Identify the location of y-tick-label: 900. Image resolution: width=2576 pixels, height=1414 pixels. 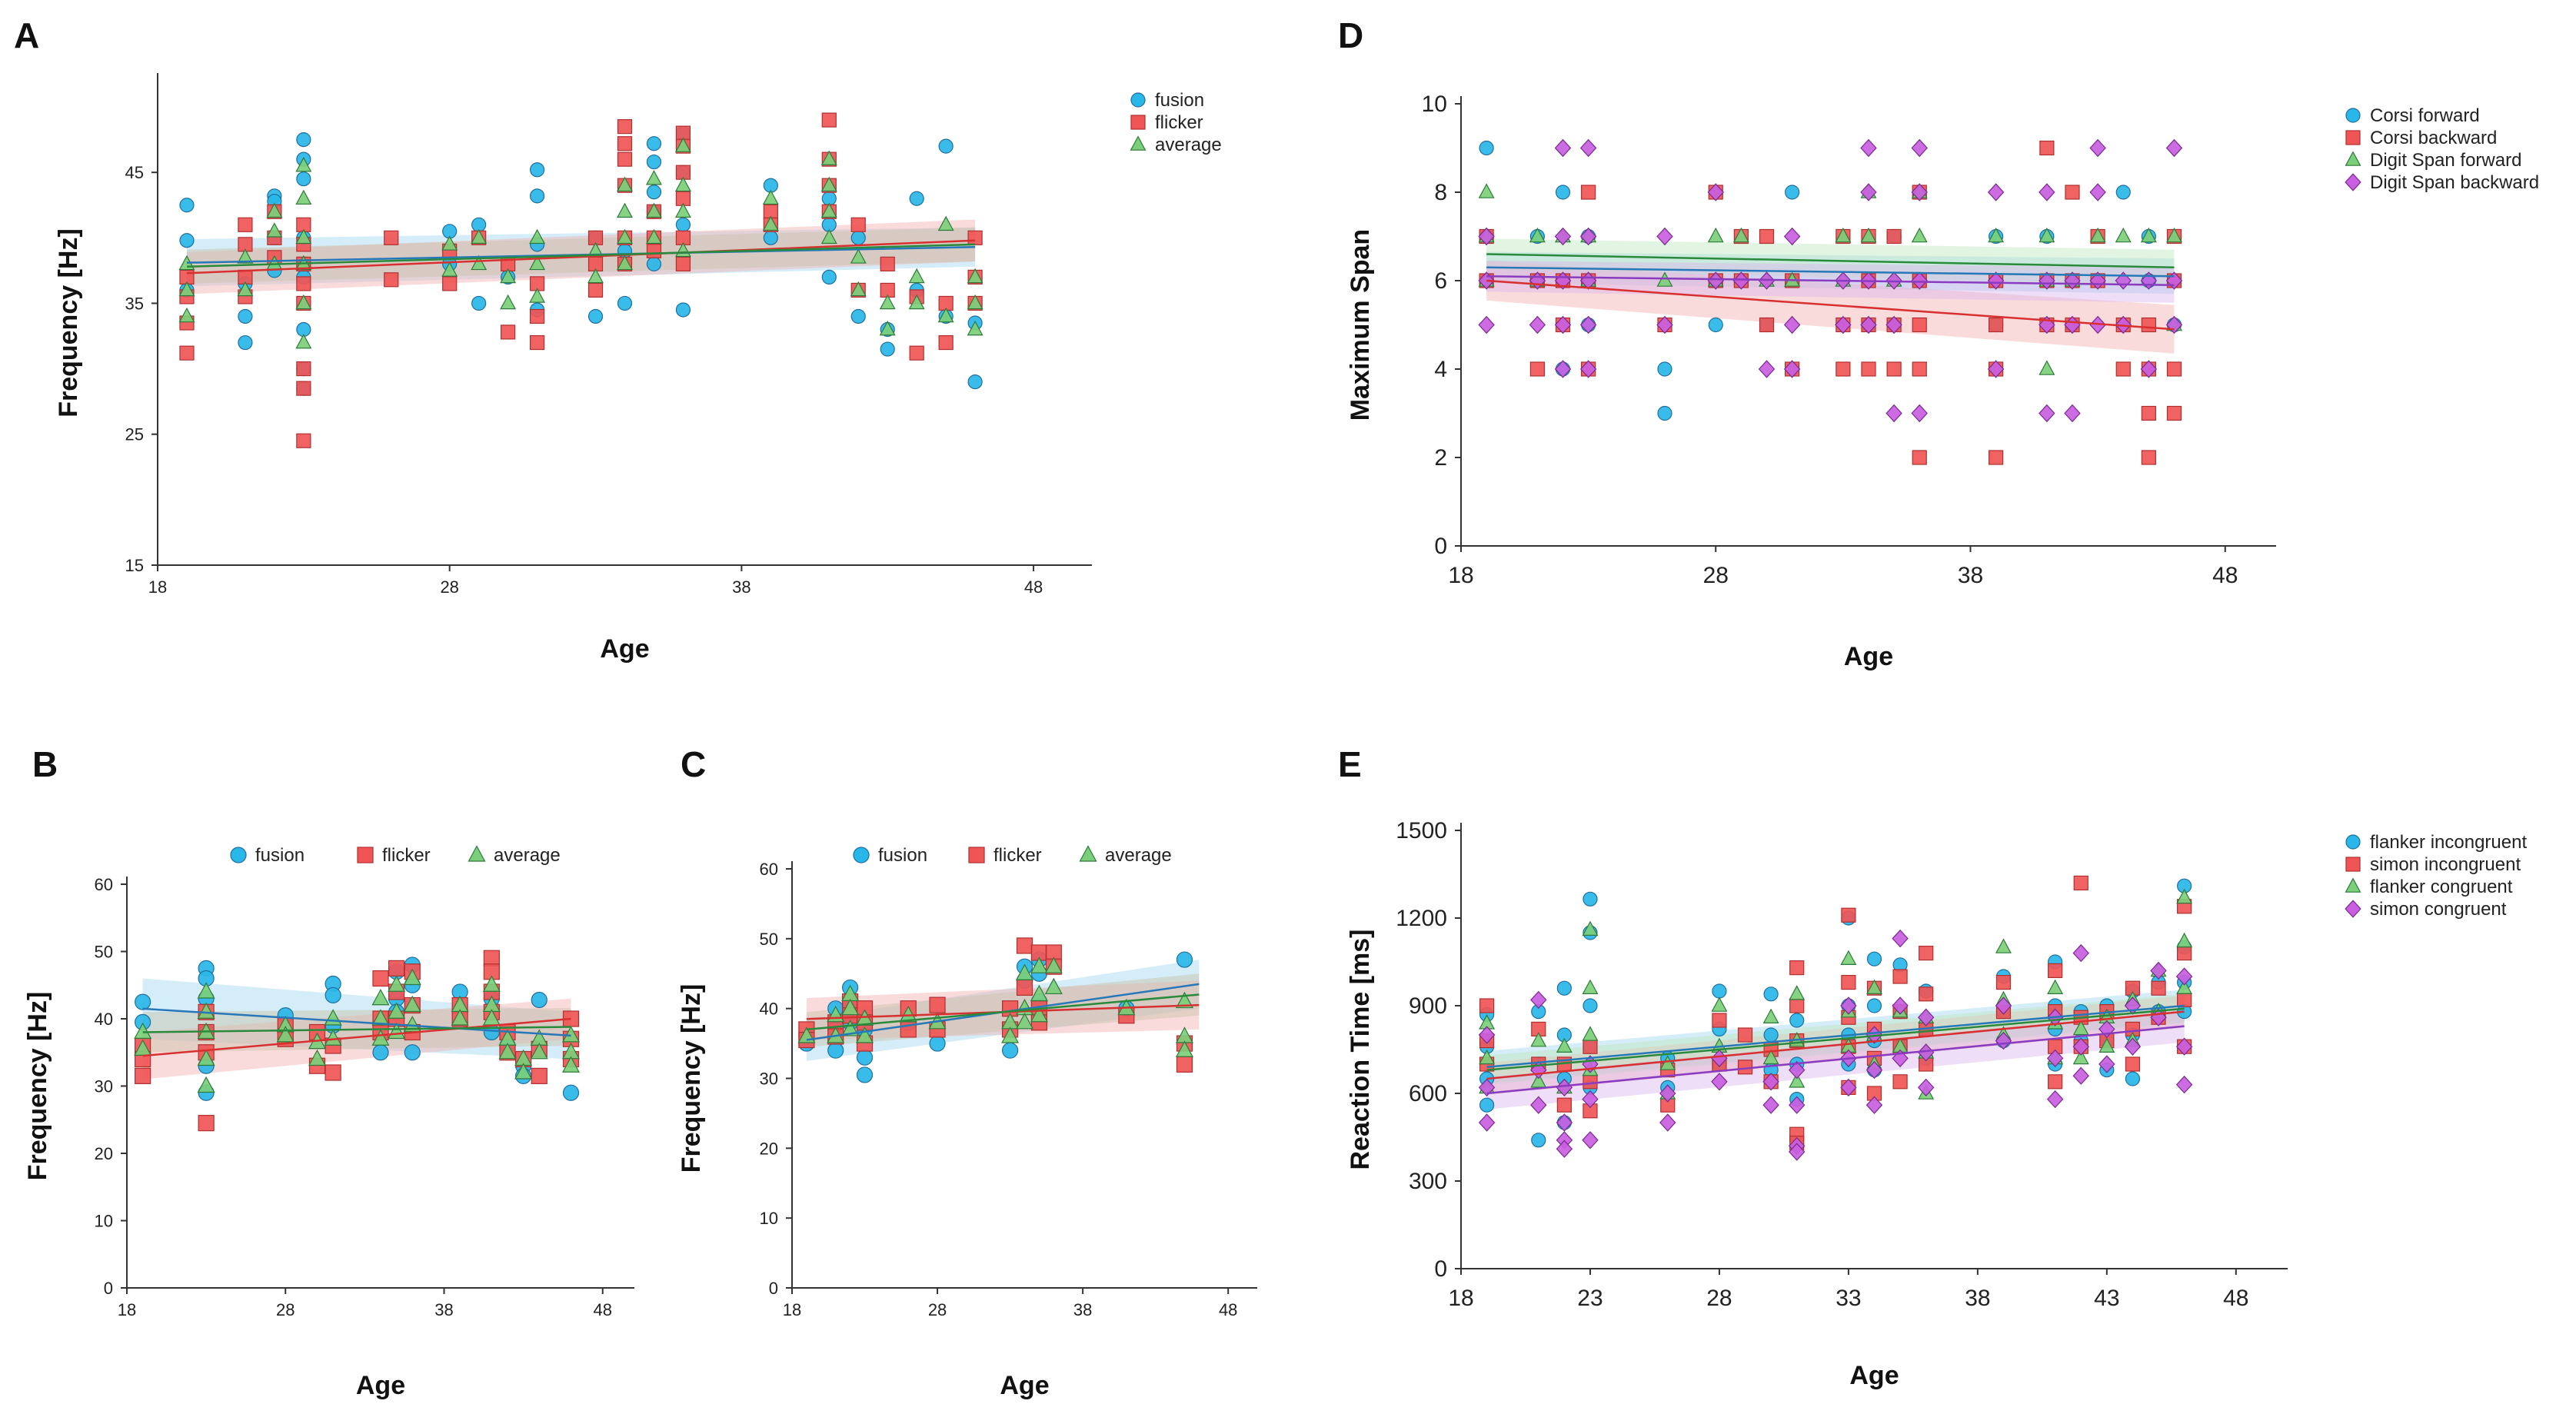
(1428, 1006).